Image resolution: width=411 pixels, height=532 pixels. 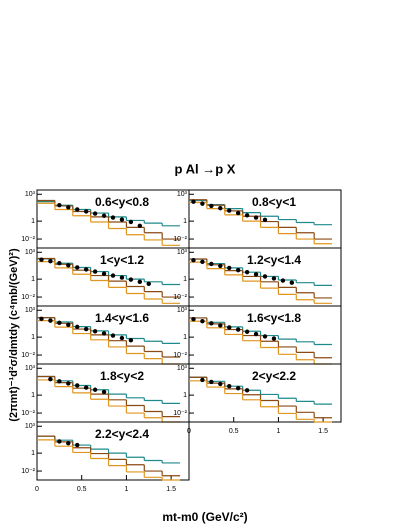 I want to click on x-axis-label: mt-m0 (GeV/c²), so click(x=204, y=517).